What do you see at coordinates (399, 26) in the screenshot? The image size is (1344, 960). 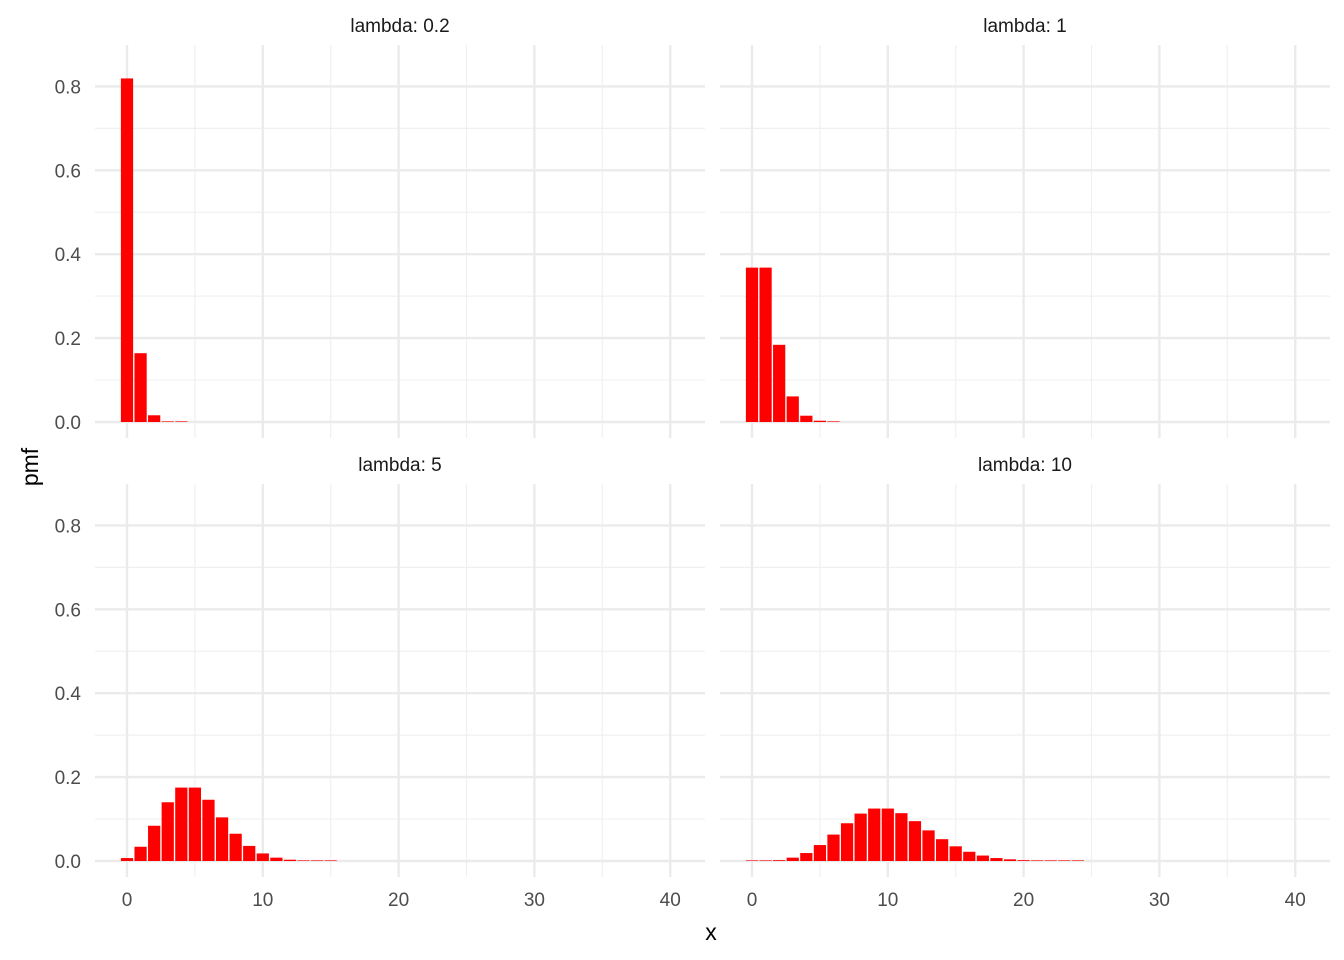 I see `facet-strip-label: lambda: 0.2` at bounding box center [399, 26].